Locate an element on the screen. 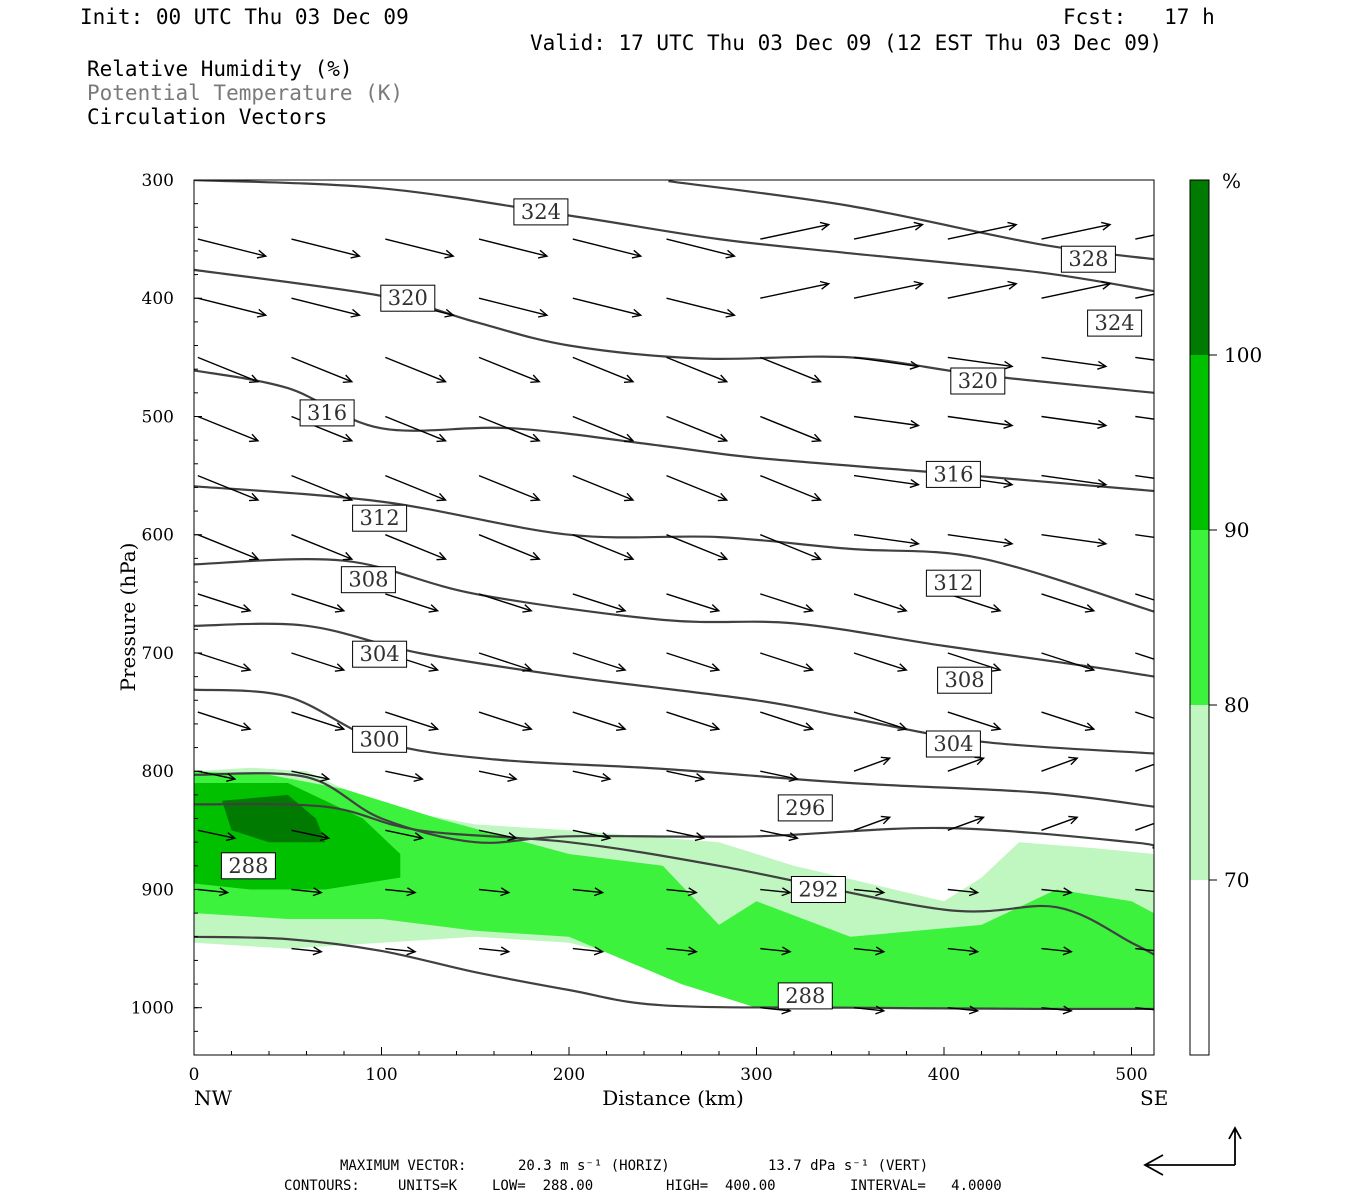 The width and height of the screenshot is (1350, 1200). svg-text: 296 is located at coordinates (805, 808).